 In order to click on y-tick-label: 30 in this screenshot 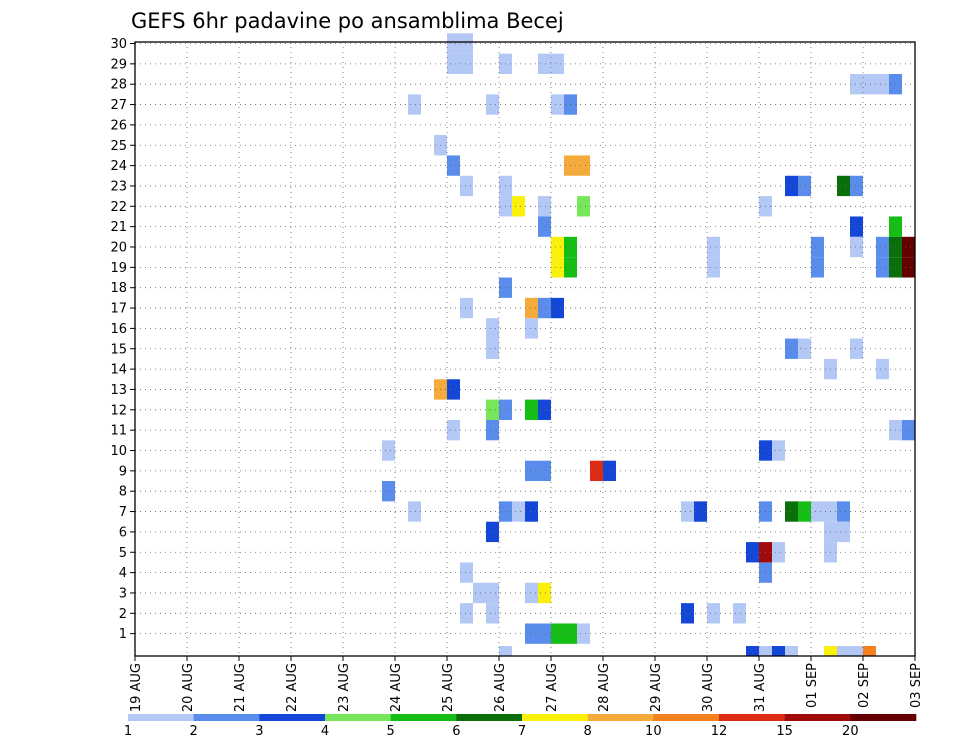, I will do `click(118, 44)`.